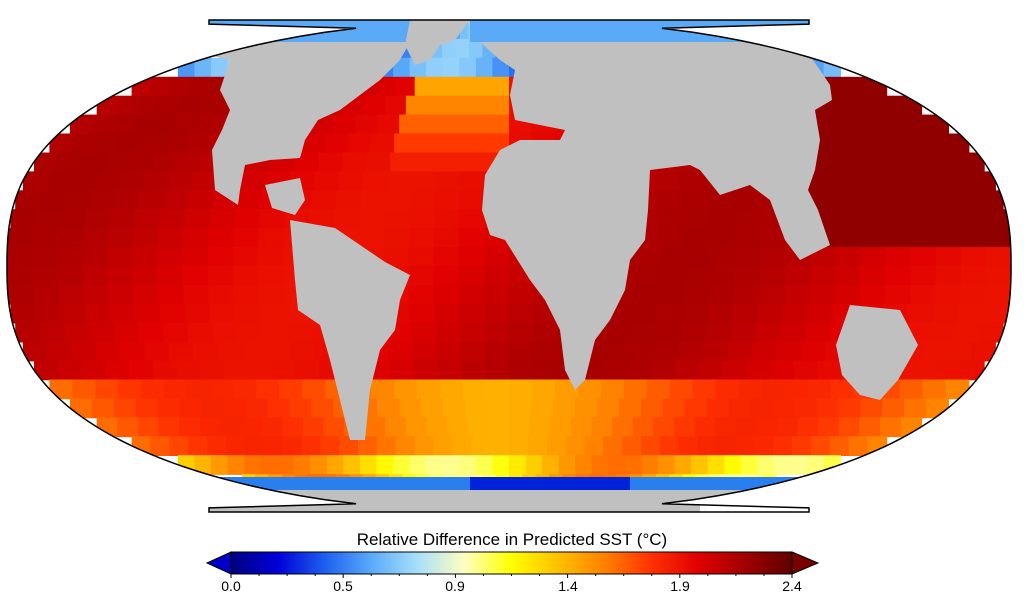  I want to click on colorbar-extend-high-icon, so click(805, 563).